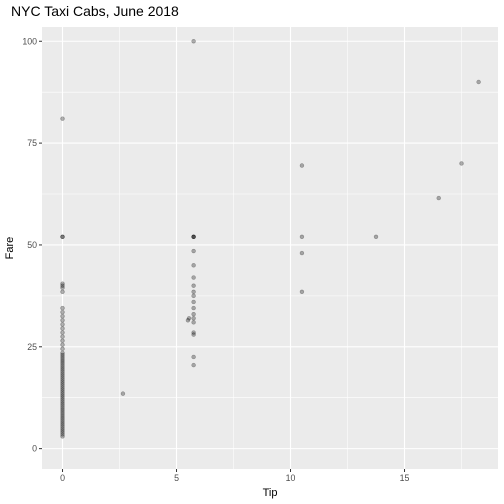 The image size is (504, 504). Describe the element at coordinates (176, 478) in the screenshot. I see `x-tick-label: 5` at that location.